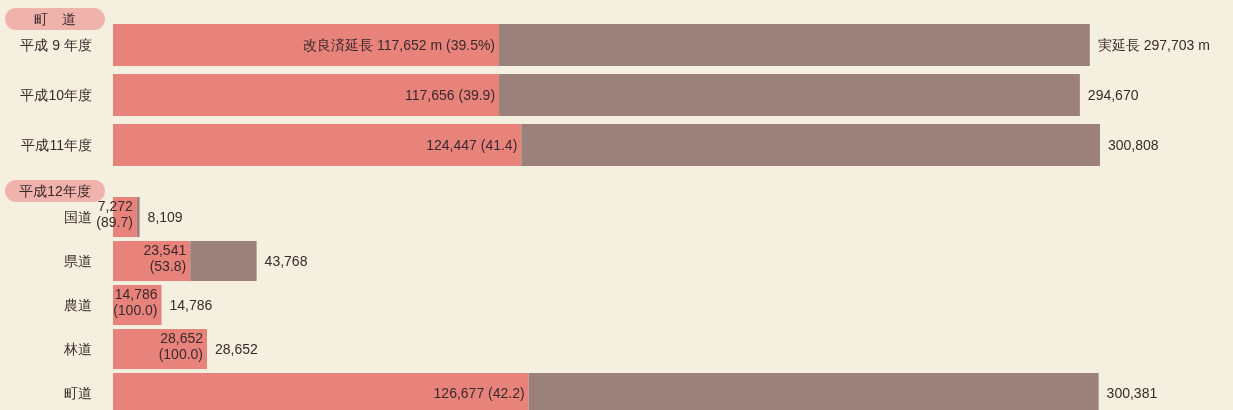 The image size is (1233, 410). I want to click on data-label: 23,541 (53.8), so click(165, 258).